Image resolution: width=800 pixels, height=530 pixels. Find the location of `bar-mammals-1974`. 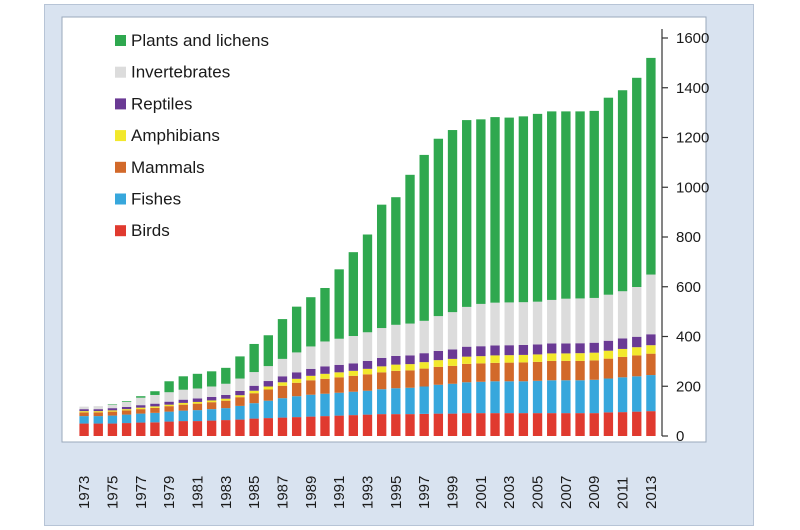

bar-mammals-1974 is located at coordinates (98, 414).